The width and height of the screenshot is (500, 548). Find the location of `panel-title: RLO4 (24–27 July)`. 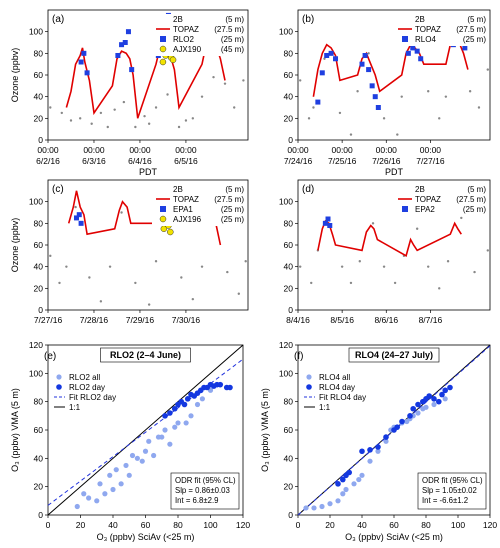

panel-title: RLO4 (24–27 July) is located at coordinates (394, 355).